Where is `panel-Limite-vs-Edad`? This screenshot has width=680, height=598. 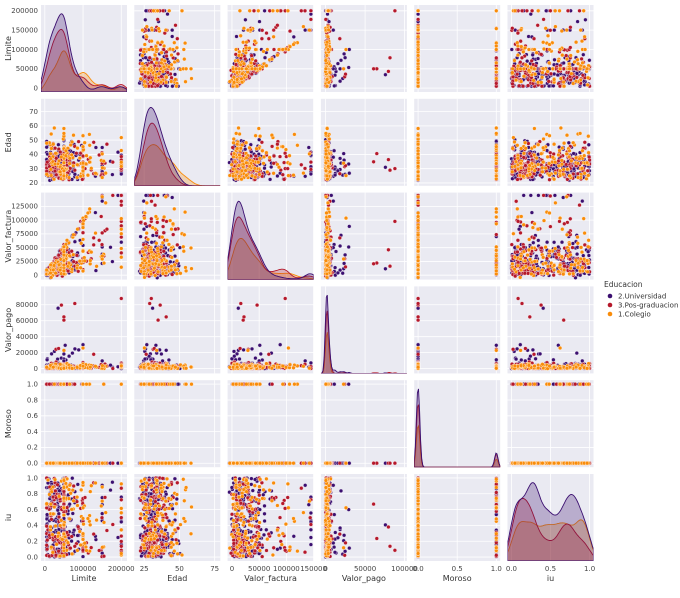 panel-Limite-vs-Edad is located at coordinates (177, 48).